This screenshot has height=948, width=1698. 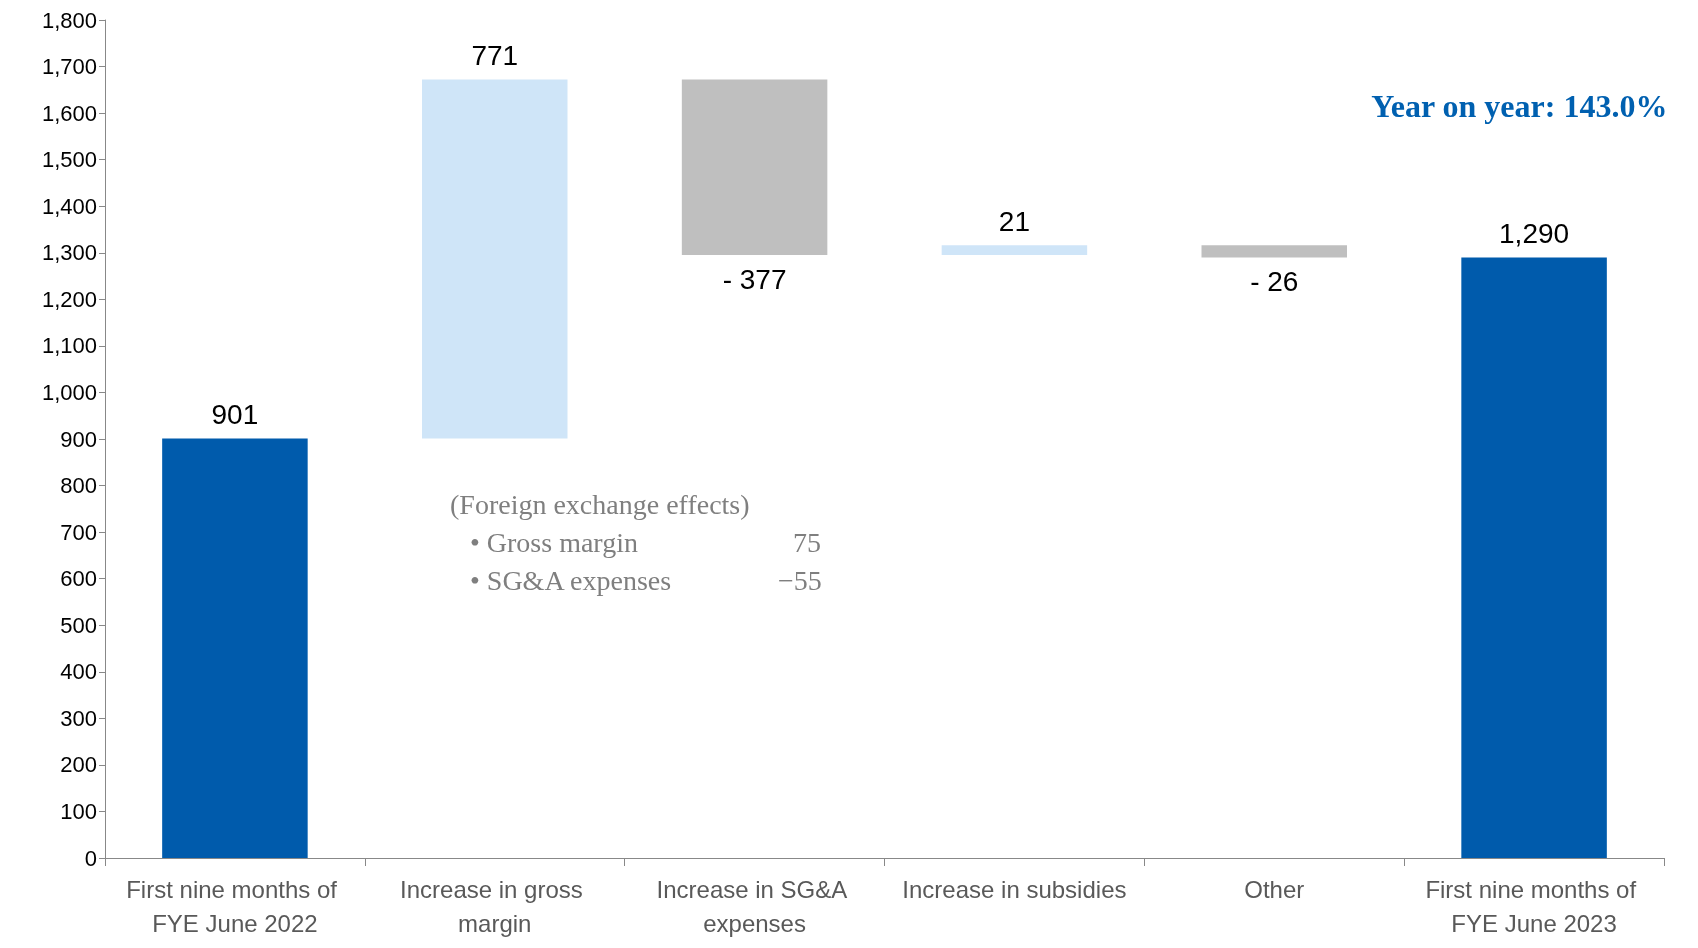 What do you see at coordinates (1014, 221) in the screenshot?
I see `data-label: 21` at bounding box center [1014, 221].